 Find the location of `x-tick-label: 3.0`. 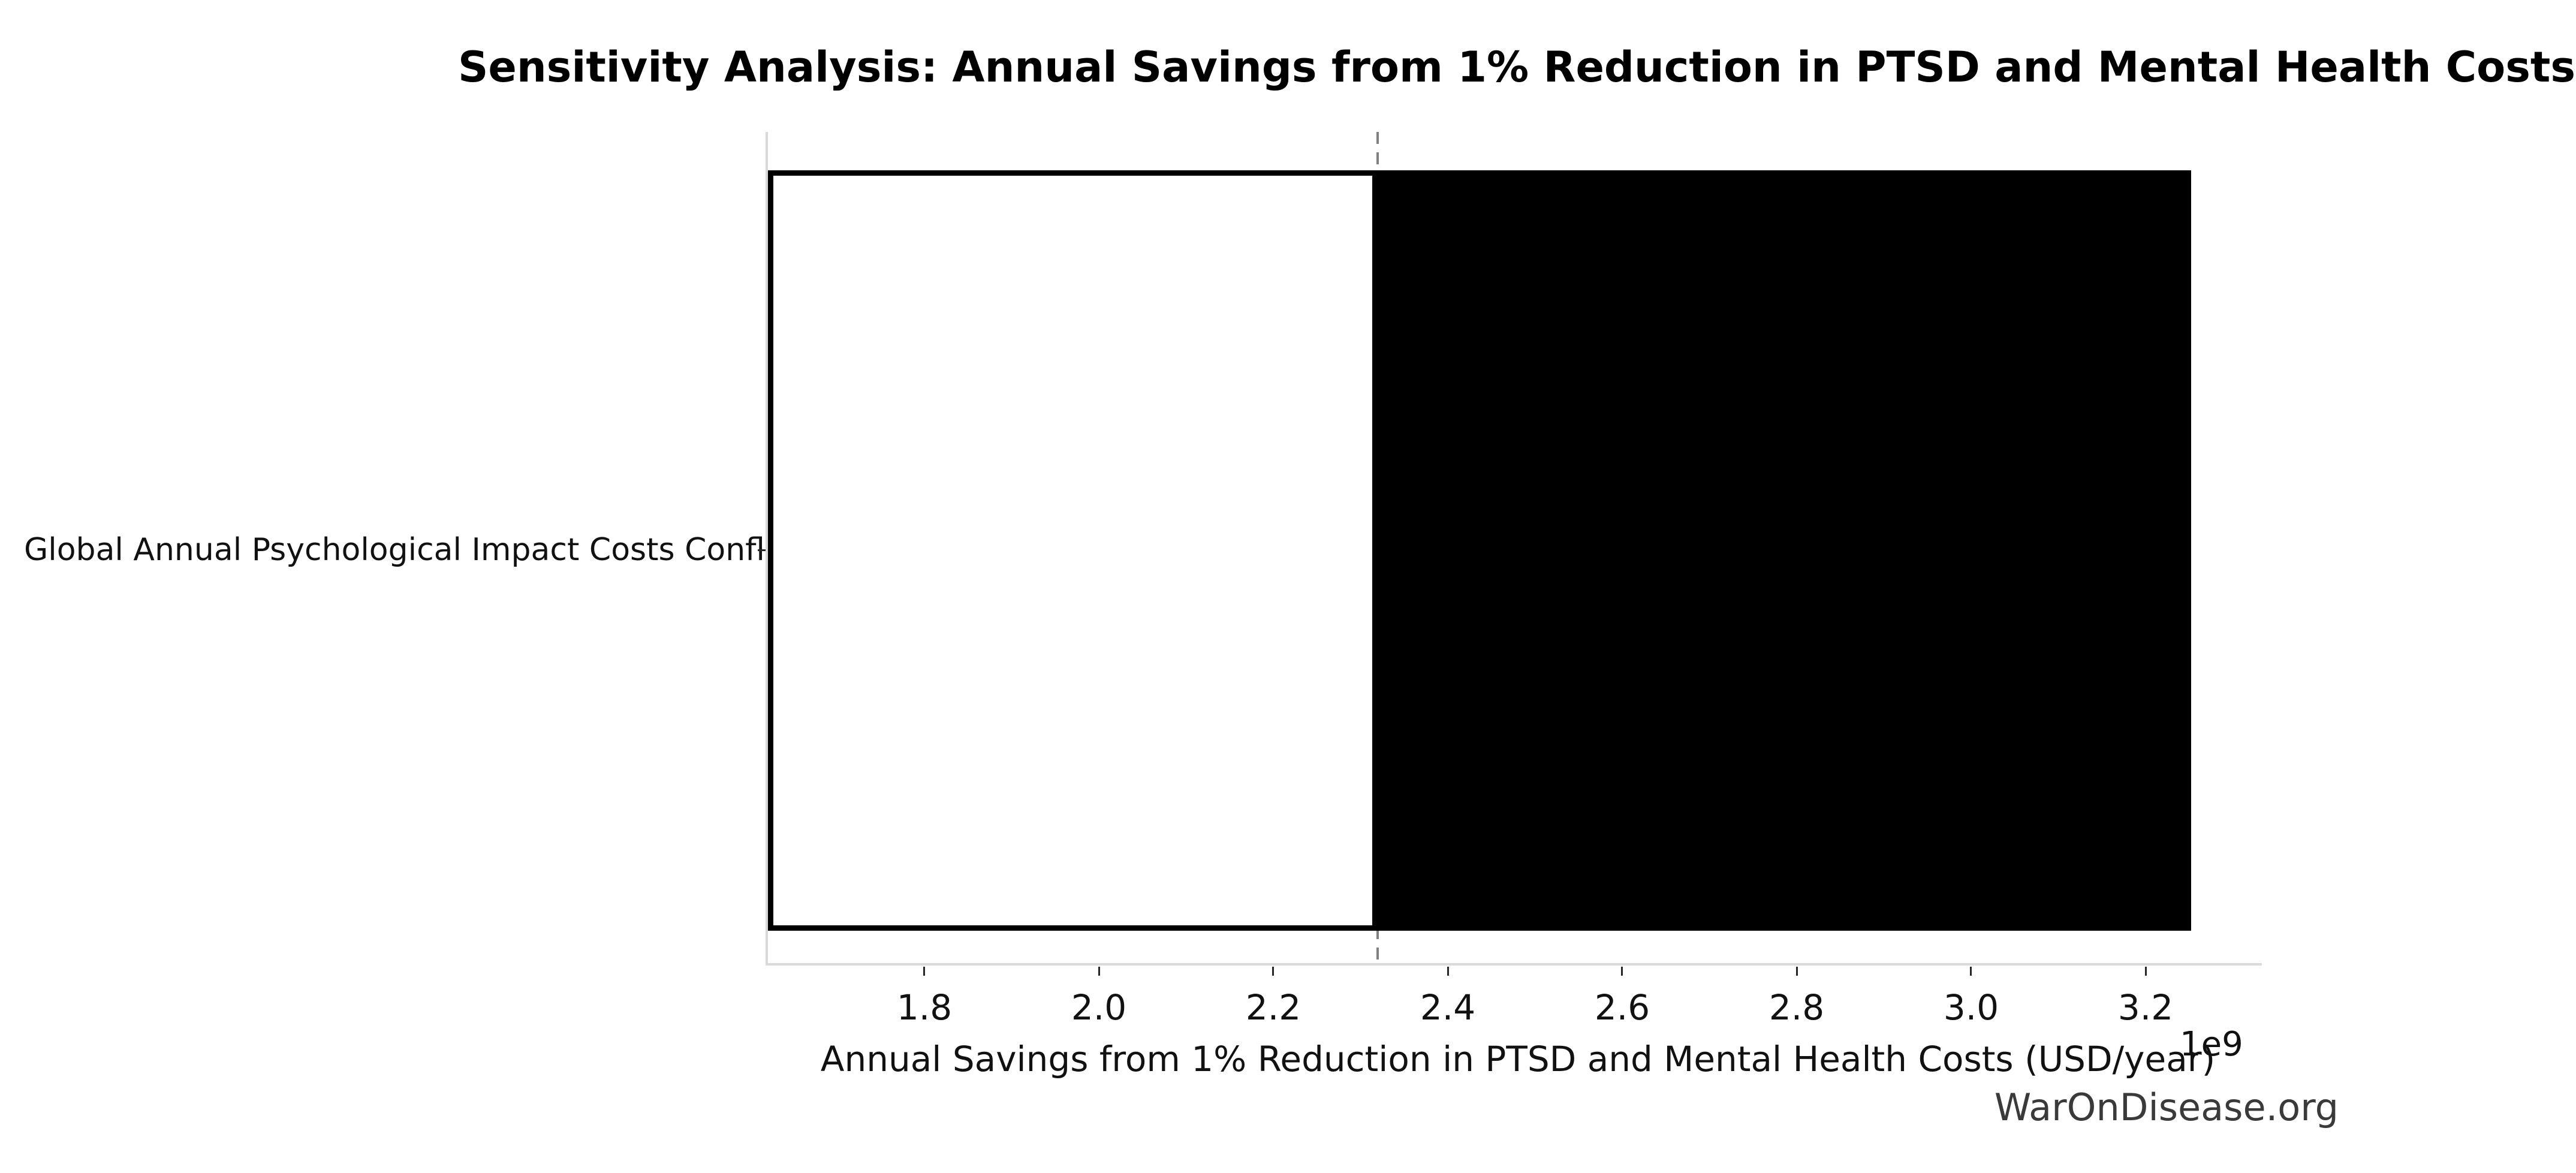

x-tick-label: 3.0 is located at coordinates (1971, 1007).